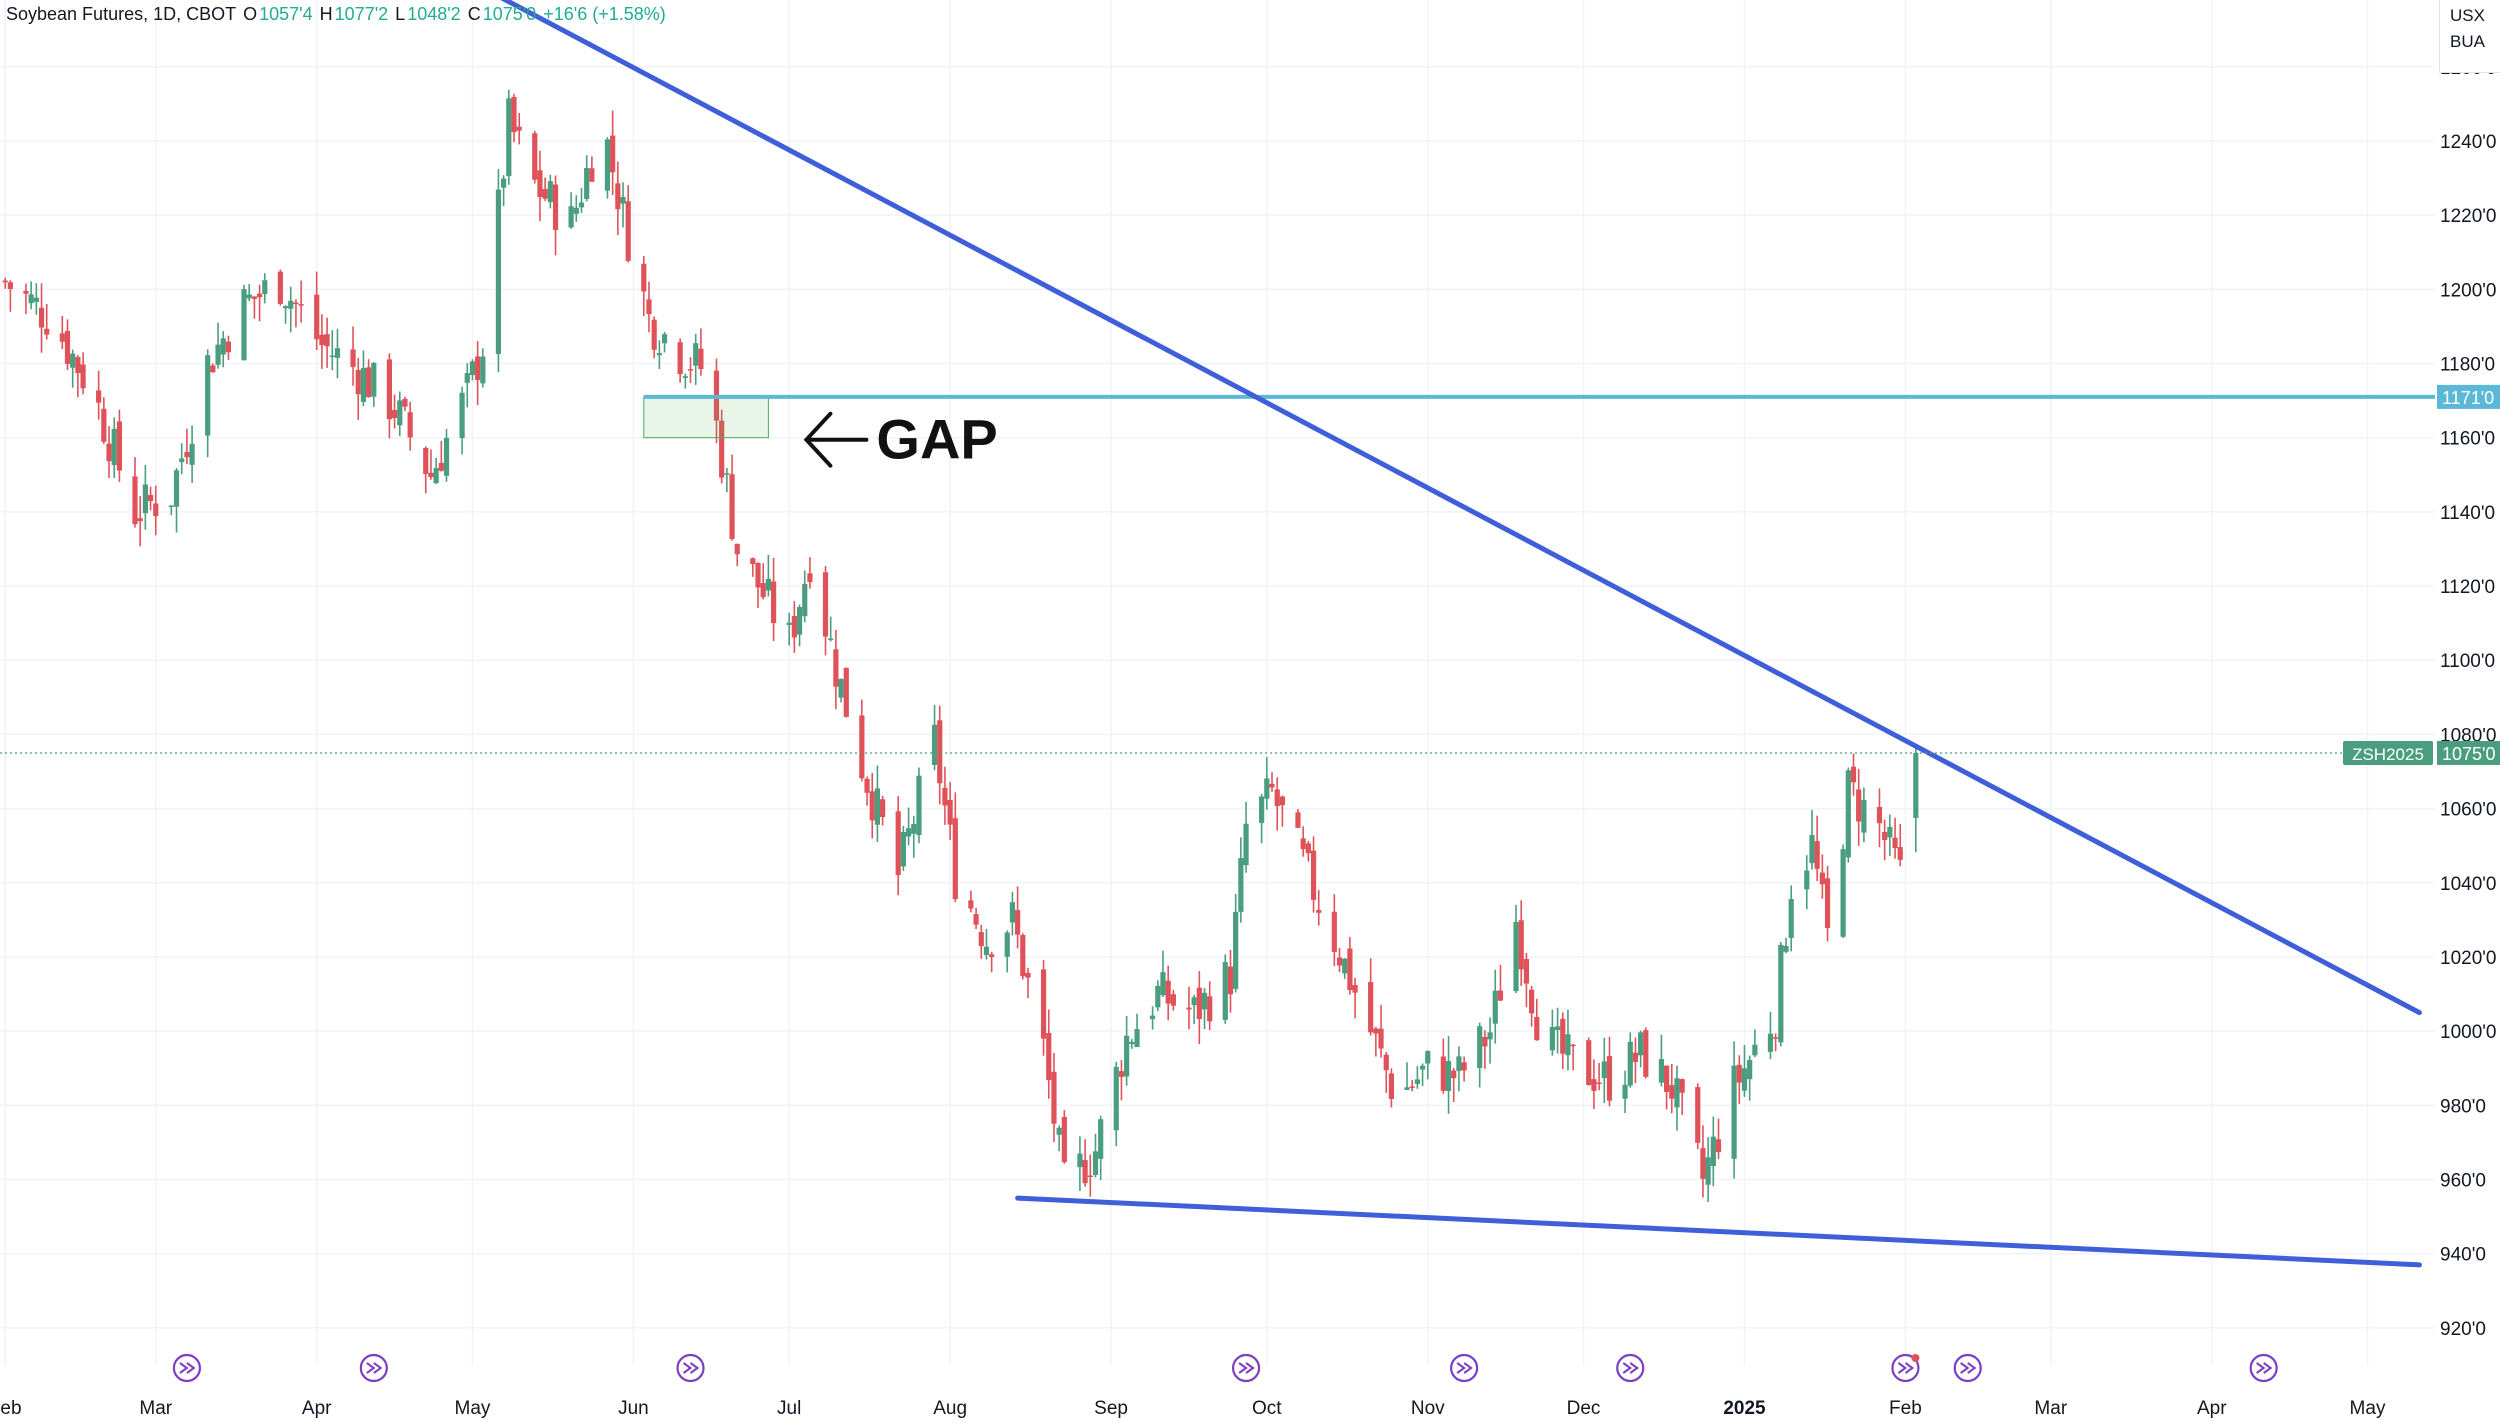 This screenshot has width=2500, height=1422. What do you see at coordinates (473, 1408) in the screenshot?
I see `time-tick-label: May` at bounding box center [473, 1408].